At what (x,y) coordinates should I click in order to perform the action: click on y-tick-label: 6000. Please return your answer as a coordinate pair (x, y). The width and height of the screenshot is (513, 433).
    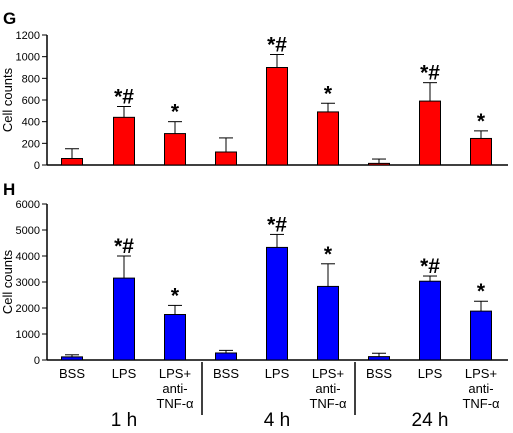
    Looking at the image, I should click on (28, 205).